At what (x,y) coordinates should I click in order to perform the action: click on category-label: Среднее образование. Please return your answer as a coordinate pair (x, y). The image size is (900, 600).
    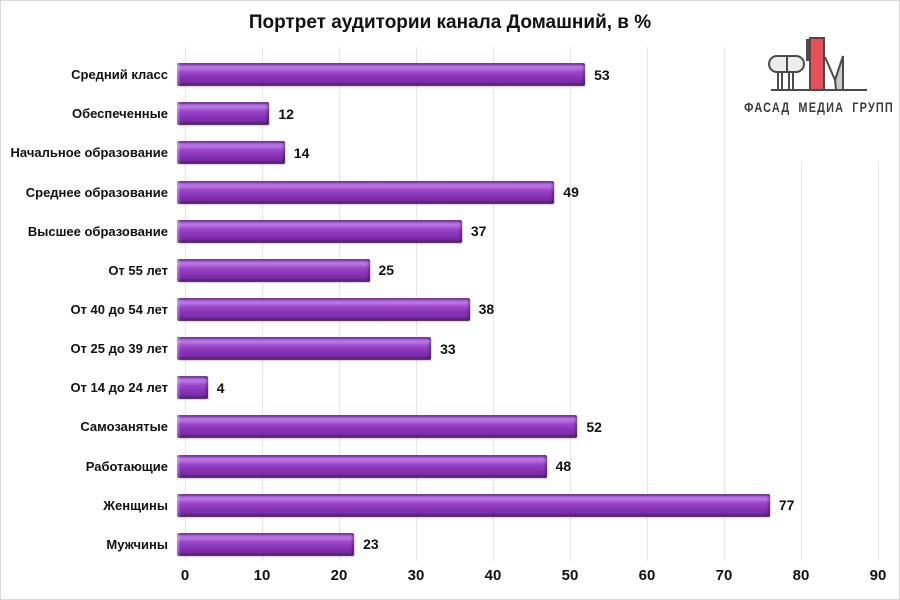
    Looking at the image, I should click on (96, 192).